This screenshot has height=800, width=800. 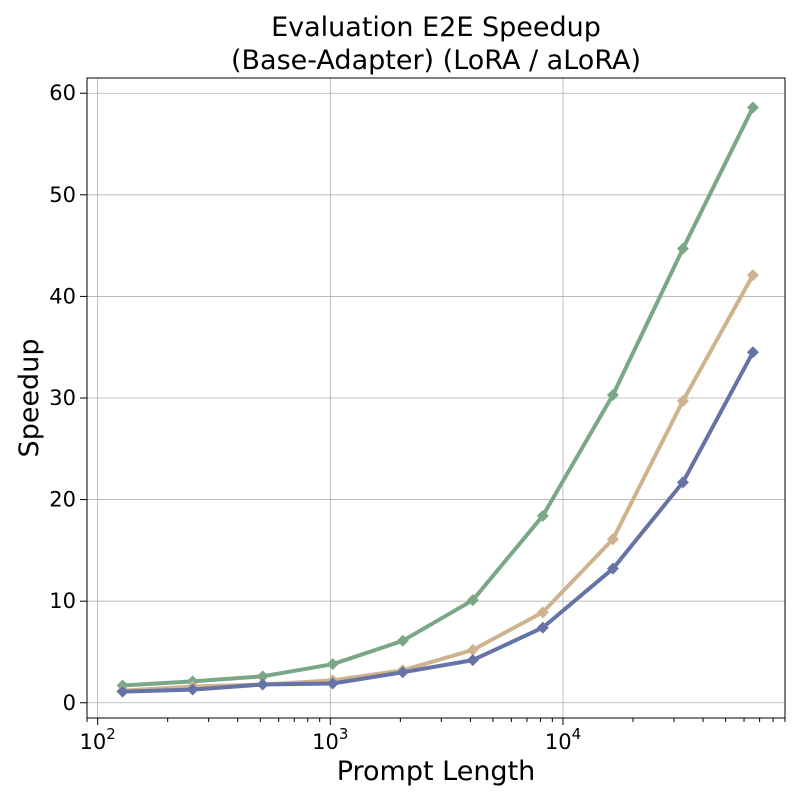 I want to click on y-tick-label: 50, so click(x=62, y=195).